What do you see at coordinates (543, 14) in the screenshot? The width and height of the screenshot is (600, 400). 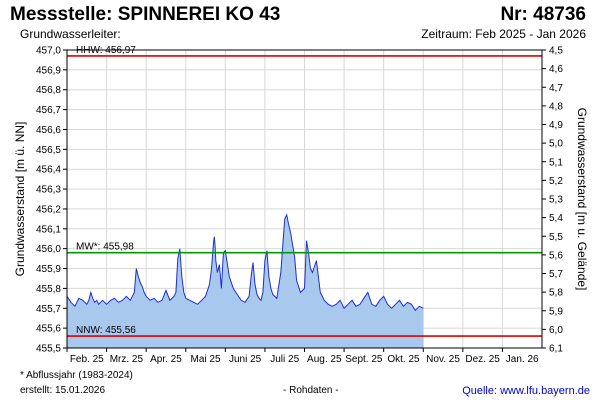 I see `station-number: Nr: 48736` at bounding box center [543, 14].